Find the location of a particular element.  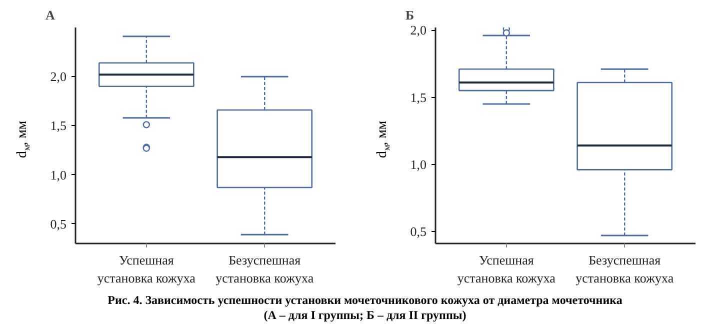

chart-title: А is located at coordinates (51, 15).